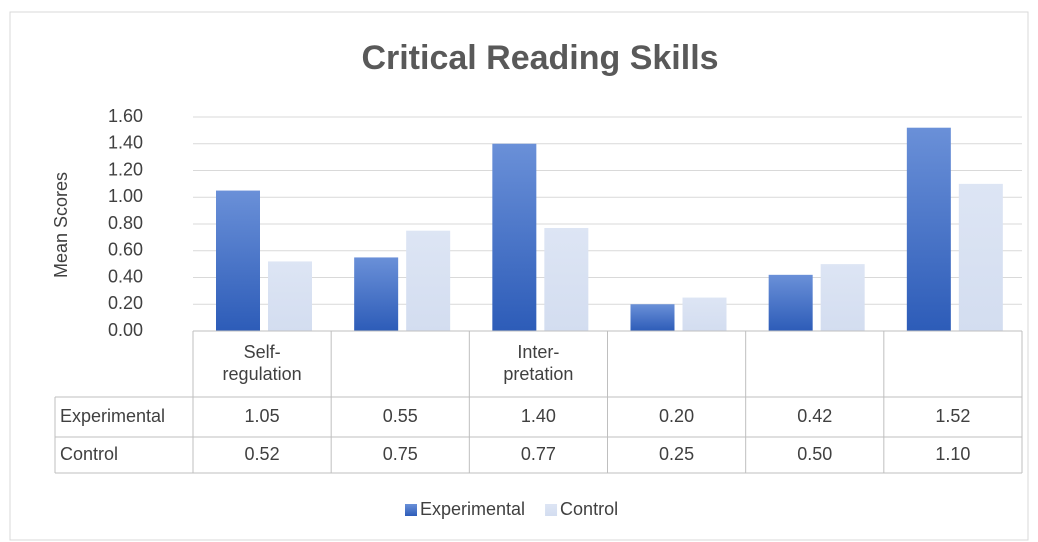 The image size is (1038, 542). Describe the element at coordinates (125, 169) in the screenshot. I see `y-tick-label: 1.20` at that location.